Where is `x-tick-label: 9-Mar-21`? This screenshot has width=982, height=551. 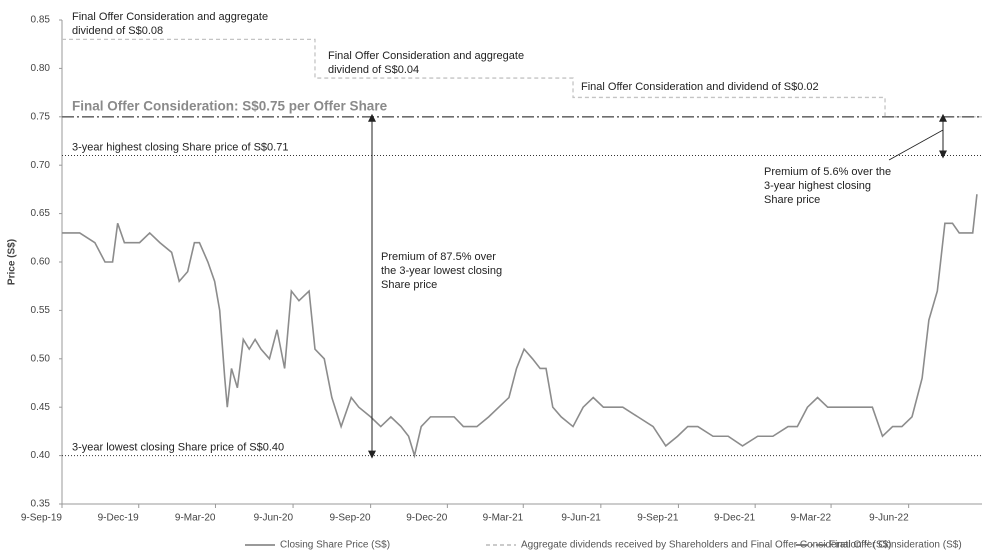 x-tick-label: 9-Mar-21 is located at coordinates (503, 518).